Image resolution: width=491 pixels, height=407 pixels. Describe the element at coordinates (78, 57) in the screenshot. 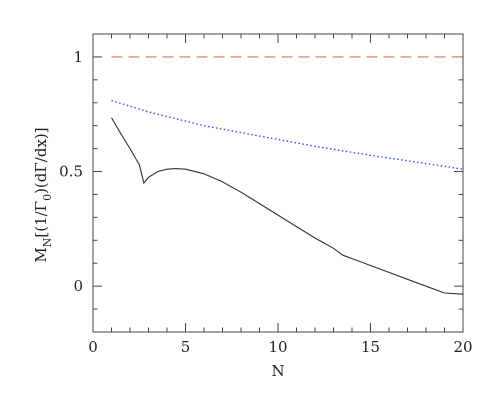

I see `y-tick-label: 1` at that location.